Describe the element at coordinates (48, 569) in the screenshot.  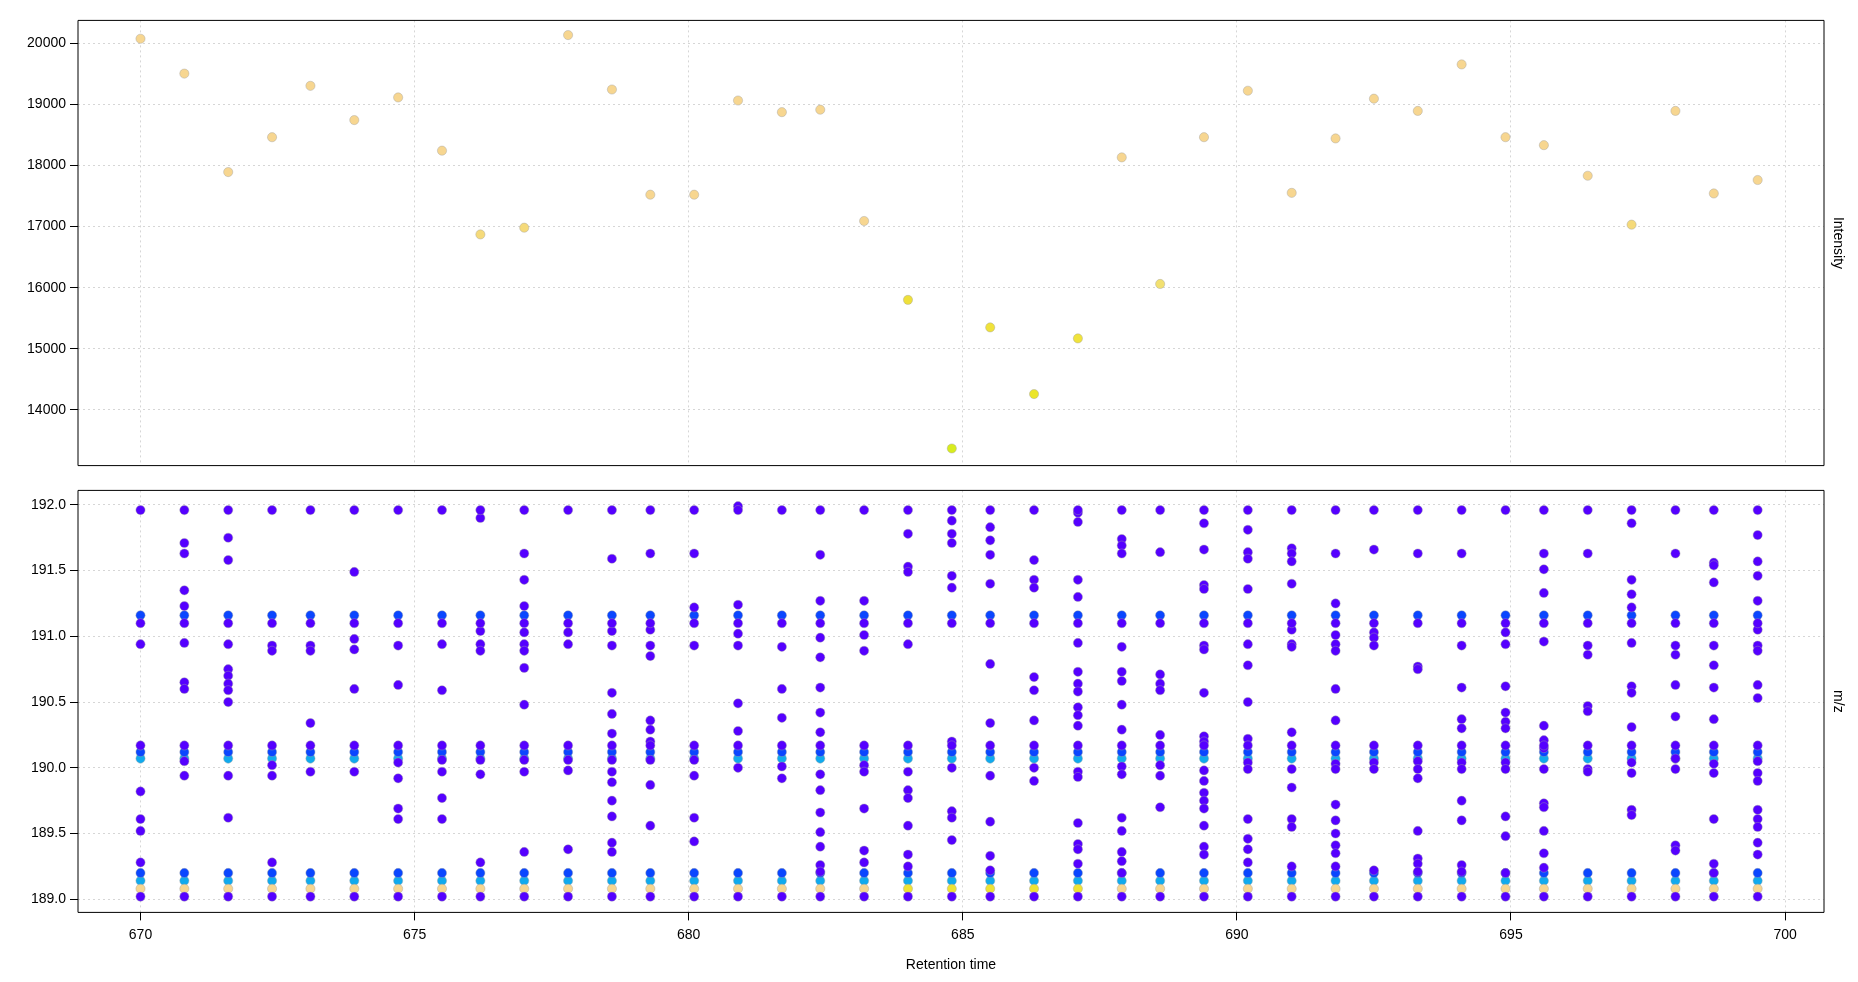
I see `y-tick-label: 191.5` at that location.